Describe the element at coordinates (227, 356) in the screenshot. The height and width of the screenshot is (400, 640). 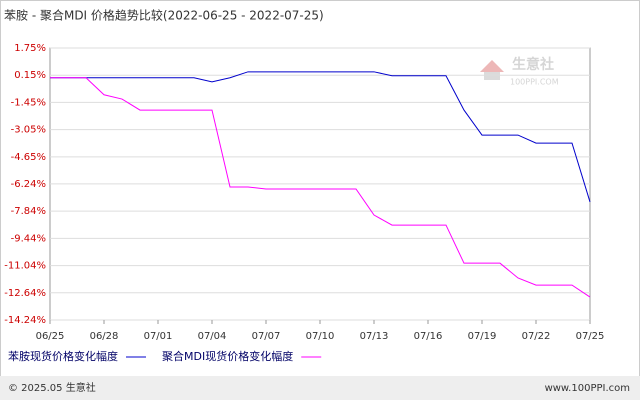
I see `legend-label: 聚合MDI现货价格变化幅度` at that location.